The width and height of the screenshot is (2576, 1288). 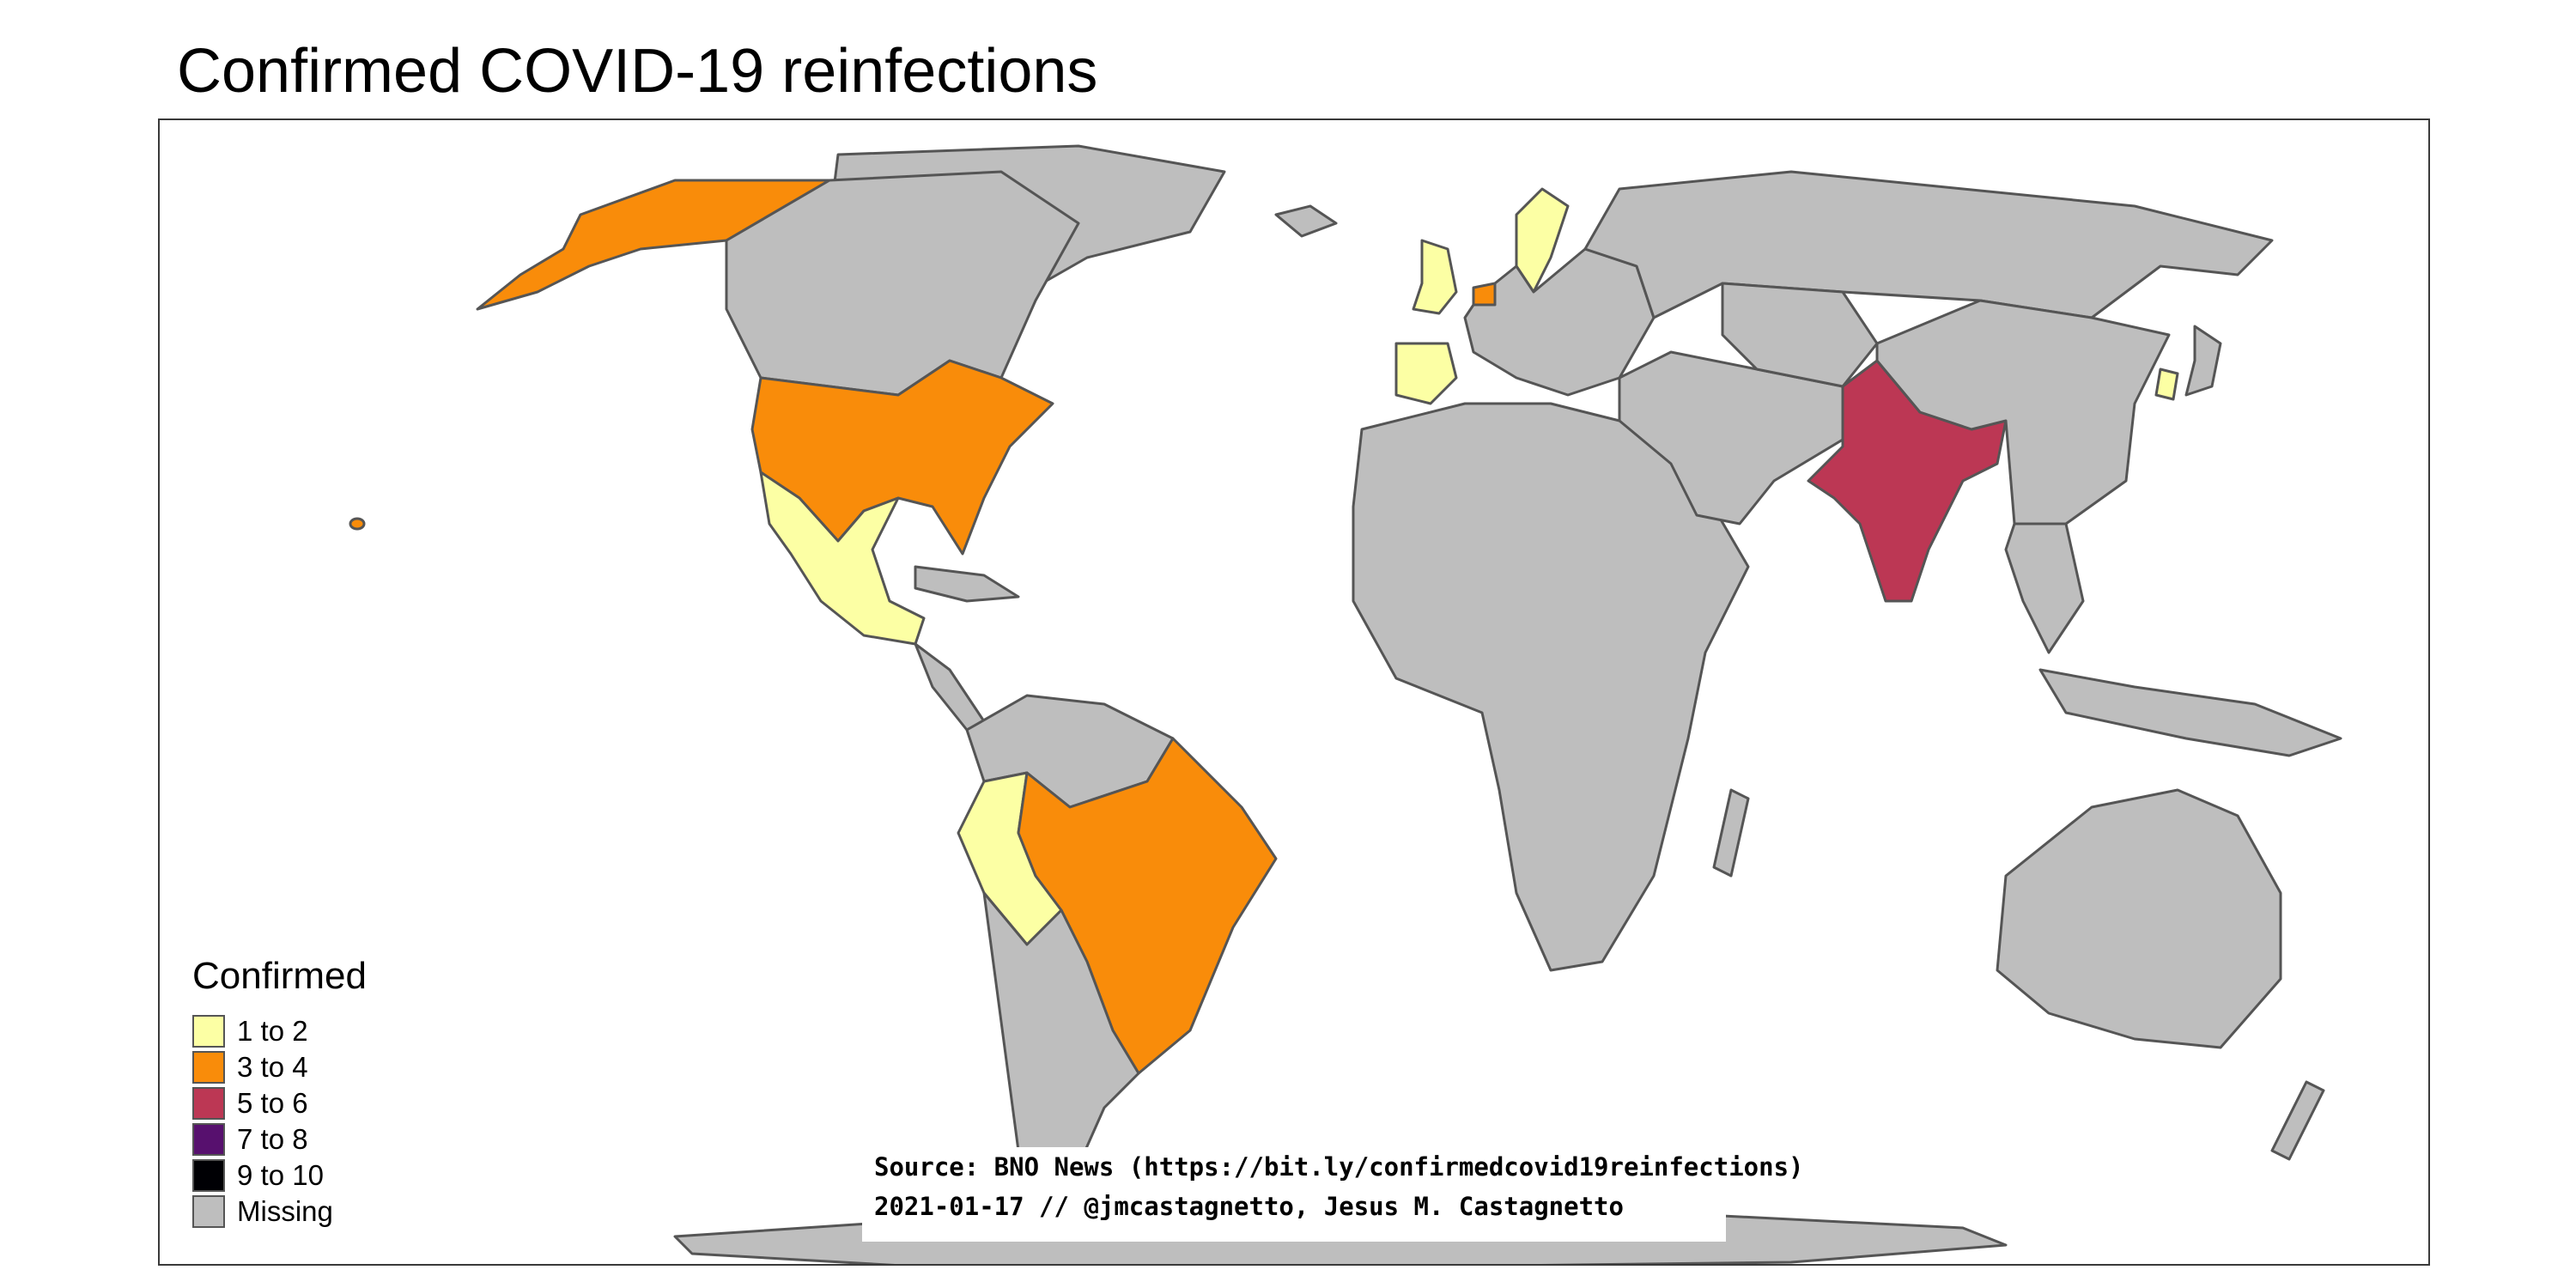 What do you see at coordinates (2045, 588) in the screenshot?
I see `region-southeast-asia` at bounding box center [2045, 588].